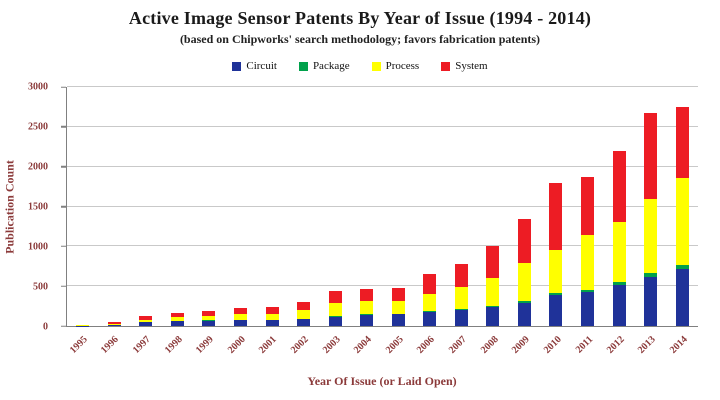 This screenshot has height=400, width=720. Describe the element at coordinates (303, 66) in the screenshot. I see `legend-swatch-package` at that location.